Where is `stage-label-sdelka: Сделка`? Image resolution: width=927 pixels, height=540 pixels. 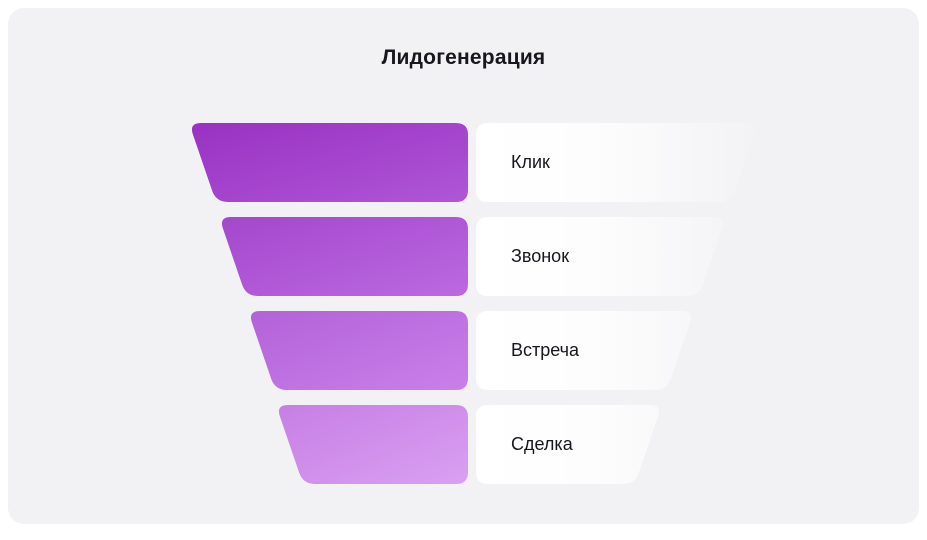 stage-label-sdelka: Сделка is located at coordinates (542, 444).